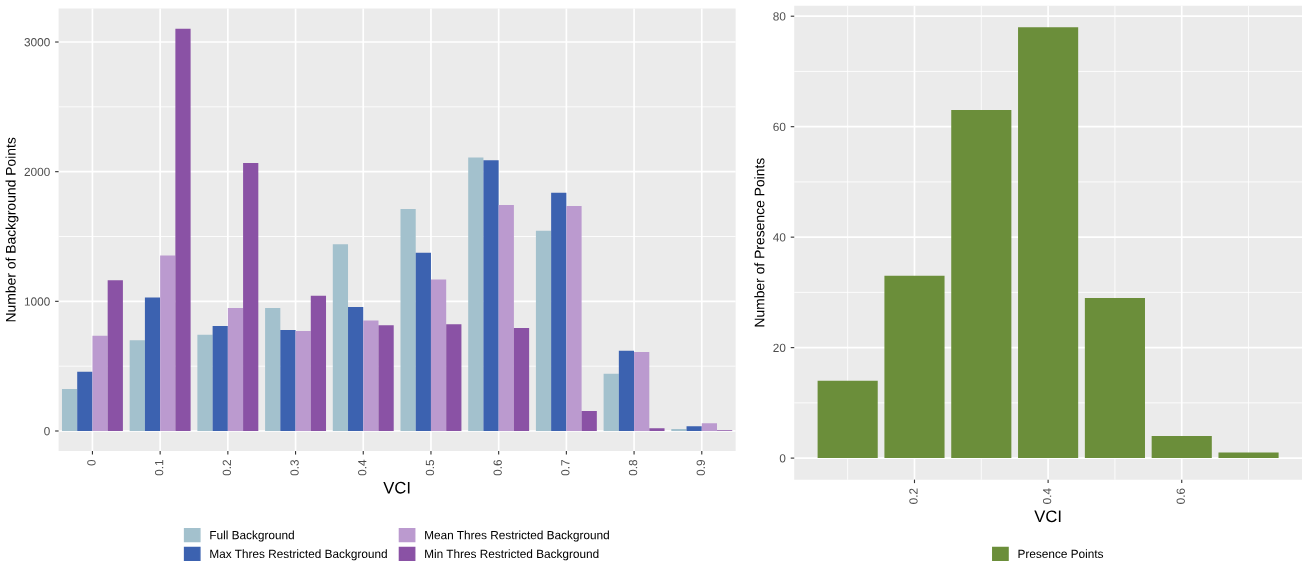  What do you see at coordinates (252, 536) in the screenshot?
I see `legend-label: Full Background` at bounding box center [252, 536].